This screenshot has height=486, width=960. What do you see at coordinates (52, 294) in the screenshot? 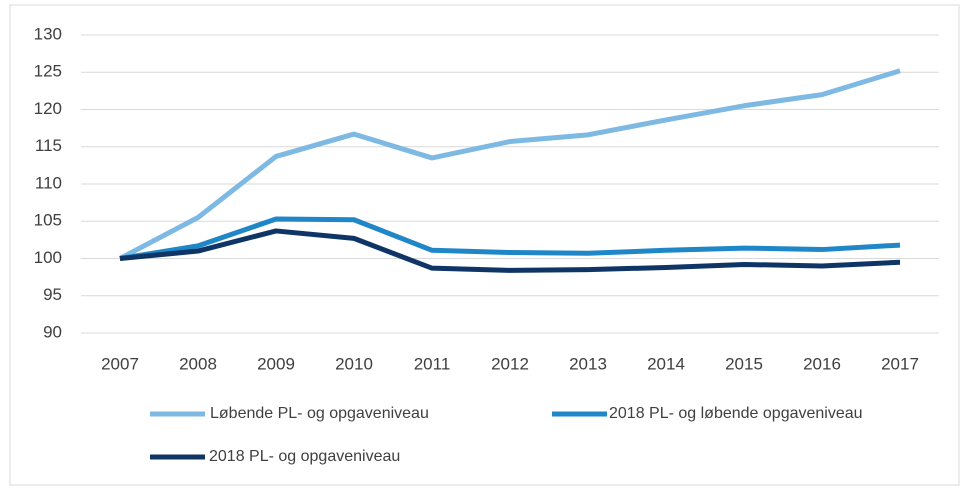
I see `y-tick-label: 95` at bounding box center [52, 294].